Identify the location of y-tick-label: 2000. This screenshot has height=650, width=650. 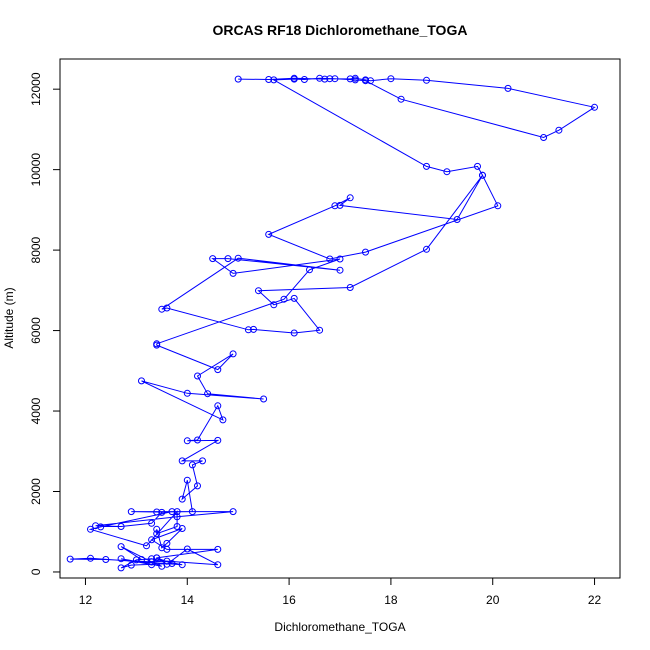
(36, 491).